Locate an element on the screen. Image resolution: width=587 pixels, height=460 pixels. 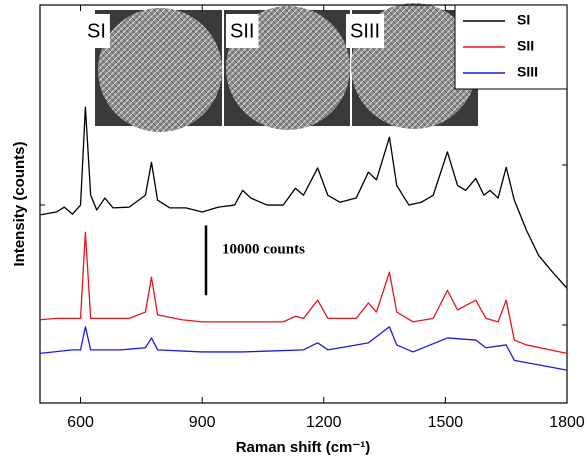
y-axis-label: Intensity (counts) is located at coordinates (19, 203).